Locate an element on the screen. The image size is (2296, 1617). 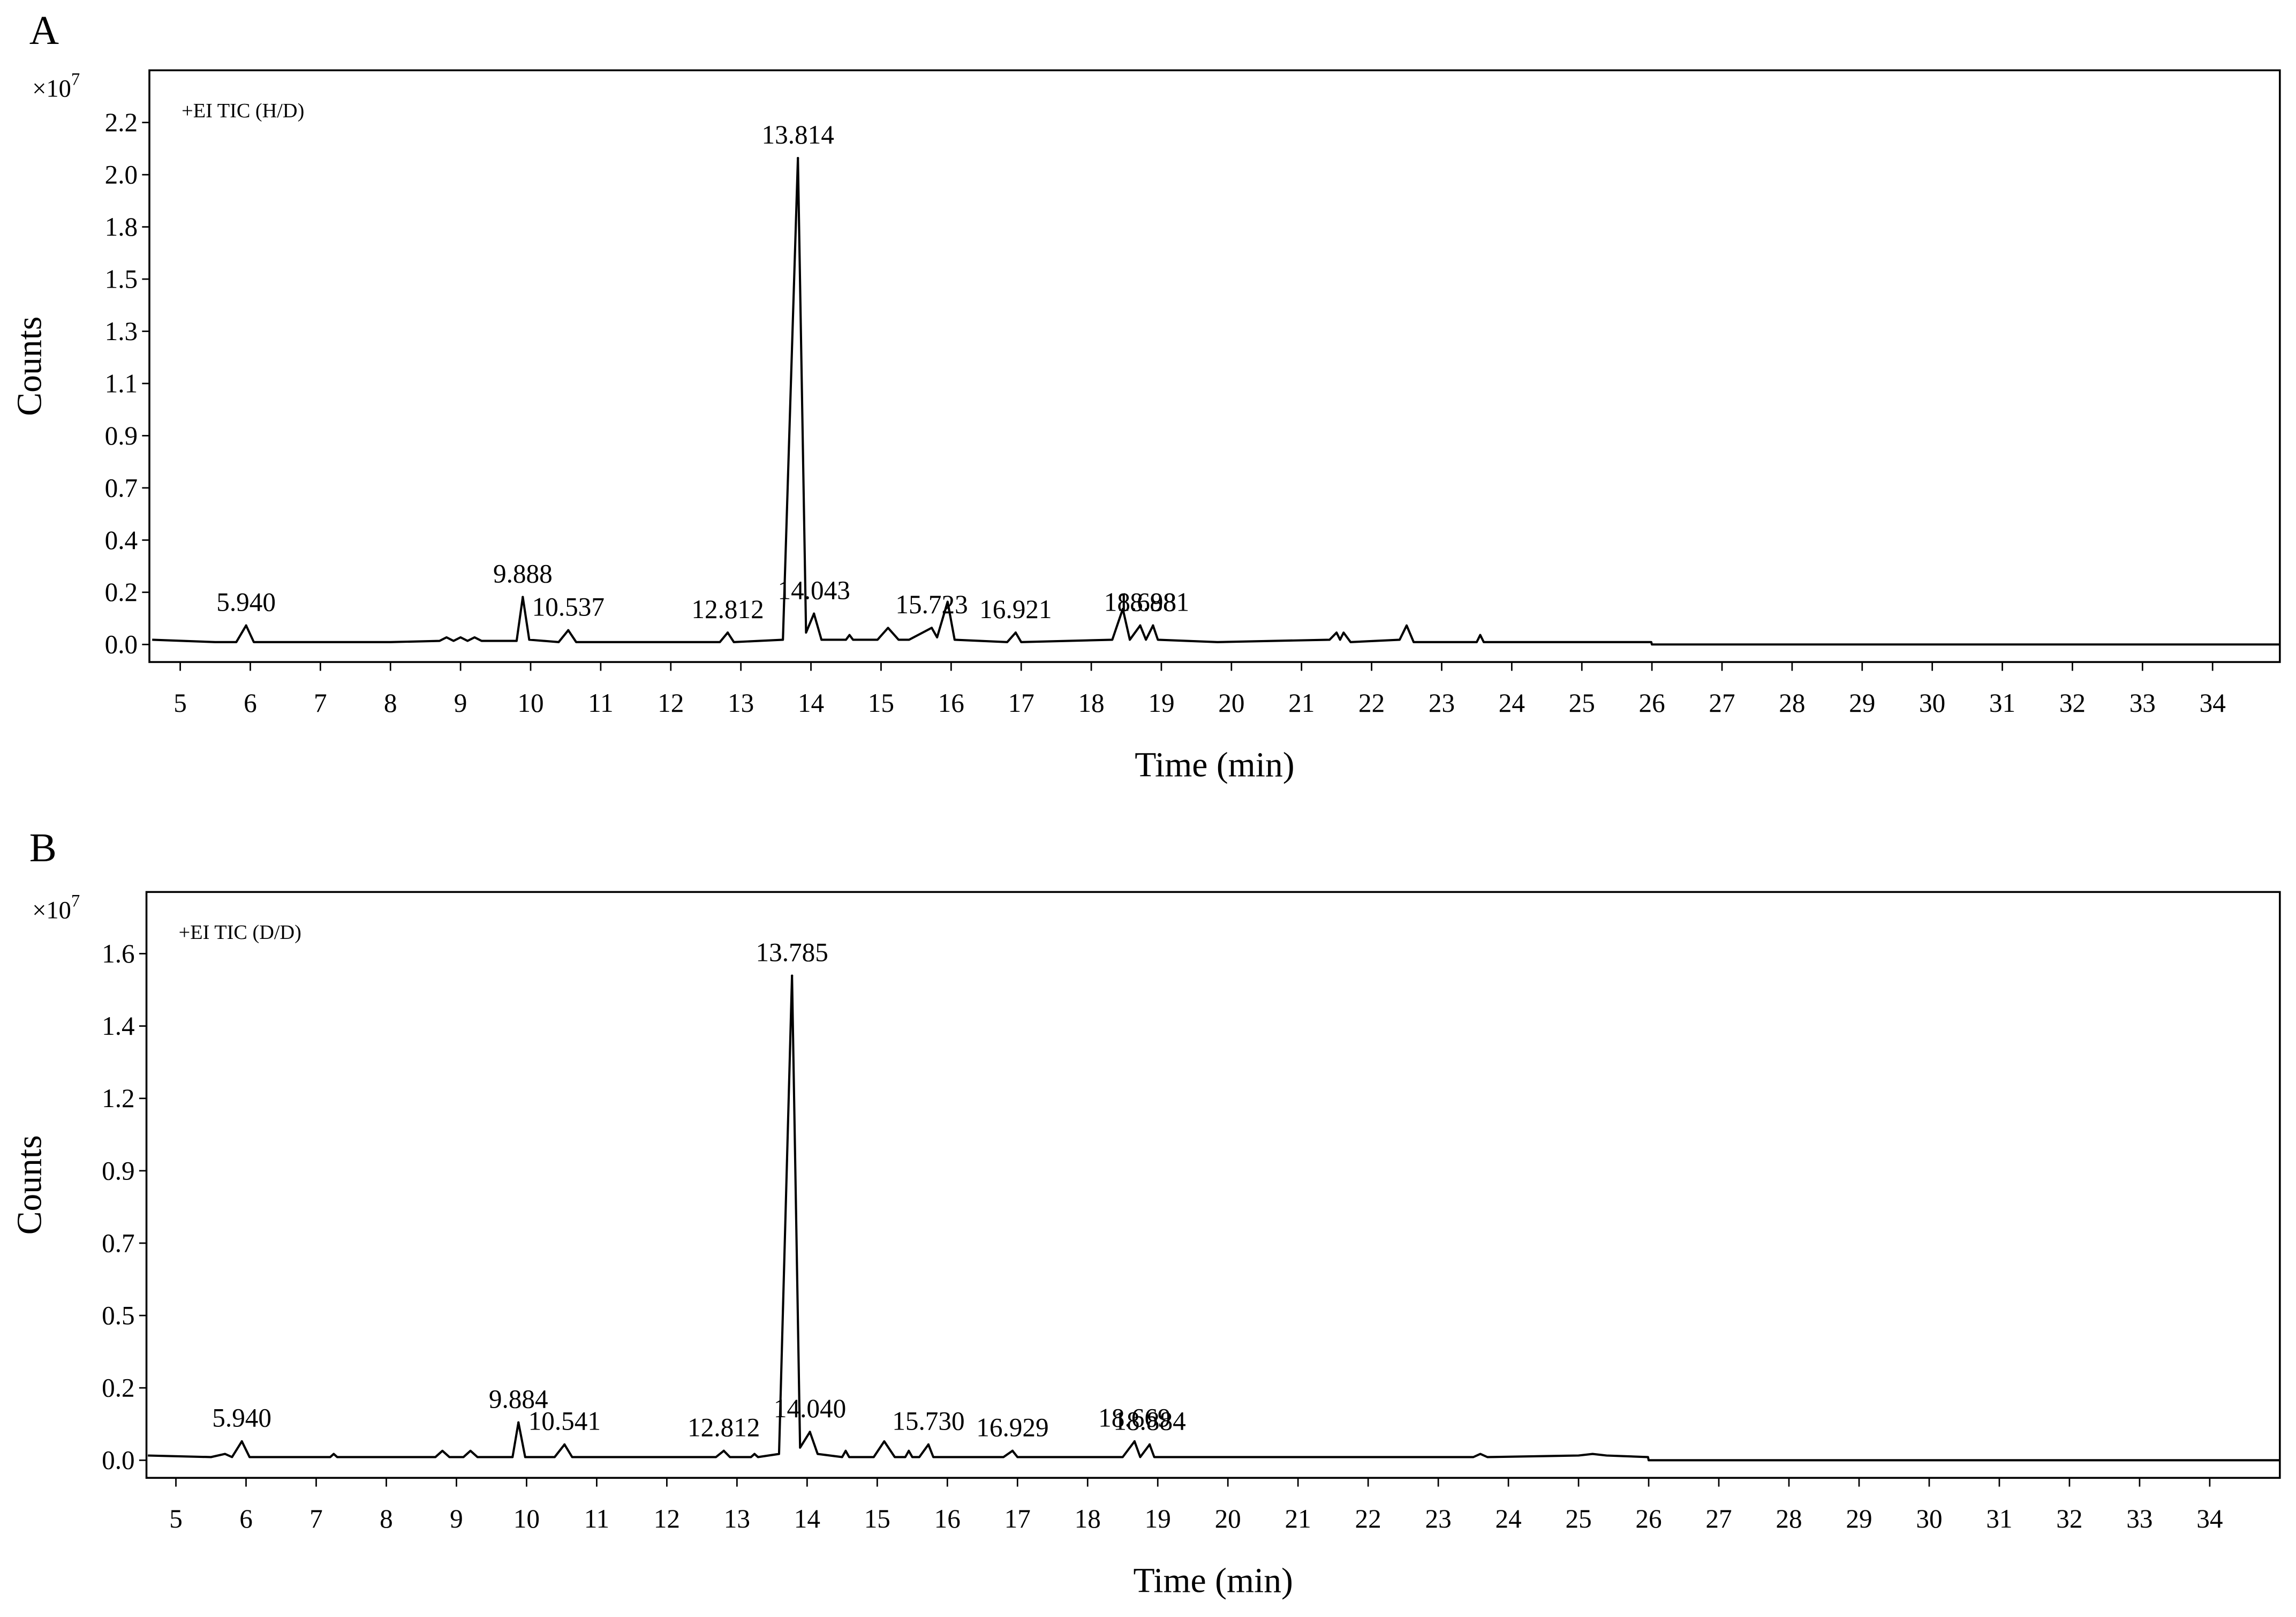
y-tick-label: 0.5 is located at coordinates (118, 1315).